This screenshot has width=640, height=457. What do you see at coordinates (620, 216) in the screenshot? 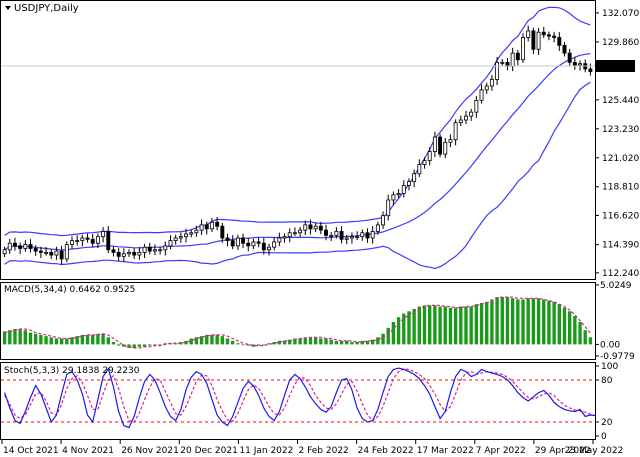
I see `price-tick-label: 116.620` at bounding box center [620, 216].